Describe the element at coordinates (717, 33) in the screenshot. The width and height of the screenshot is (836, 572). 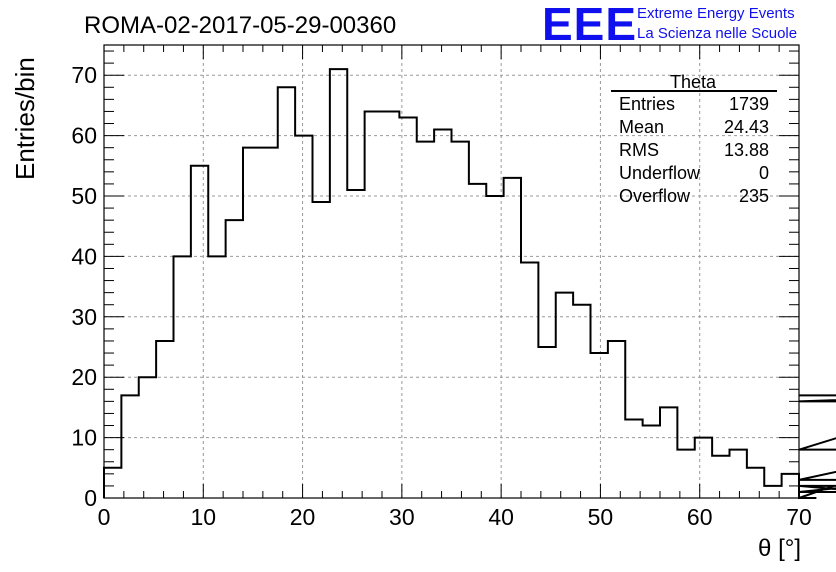
I see `logo-line-2: La Scienza nelle Scuole` at that location.